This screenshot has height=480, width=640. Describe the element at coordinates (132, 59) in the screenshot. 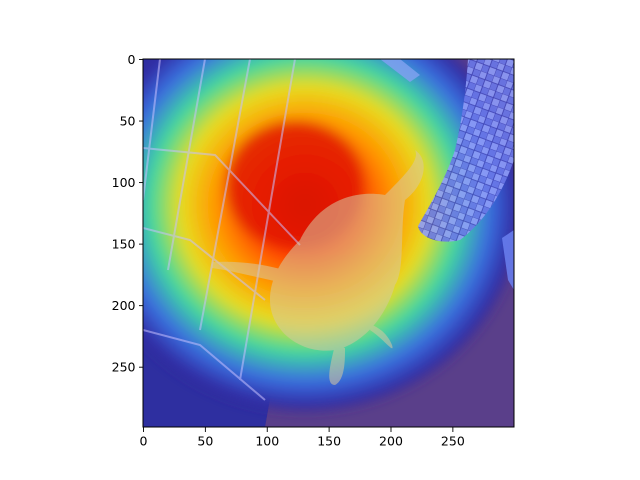

I see `y-tick-label: 0` at that location.